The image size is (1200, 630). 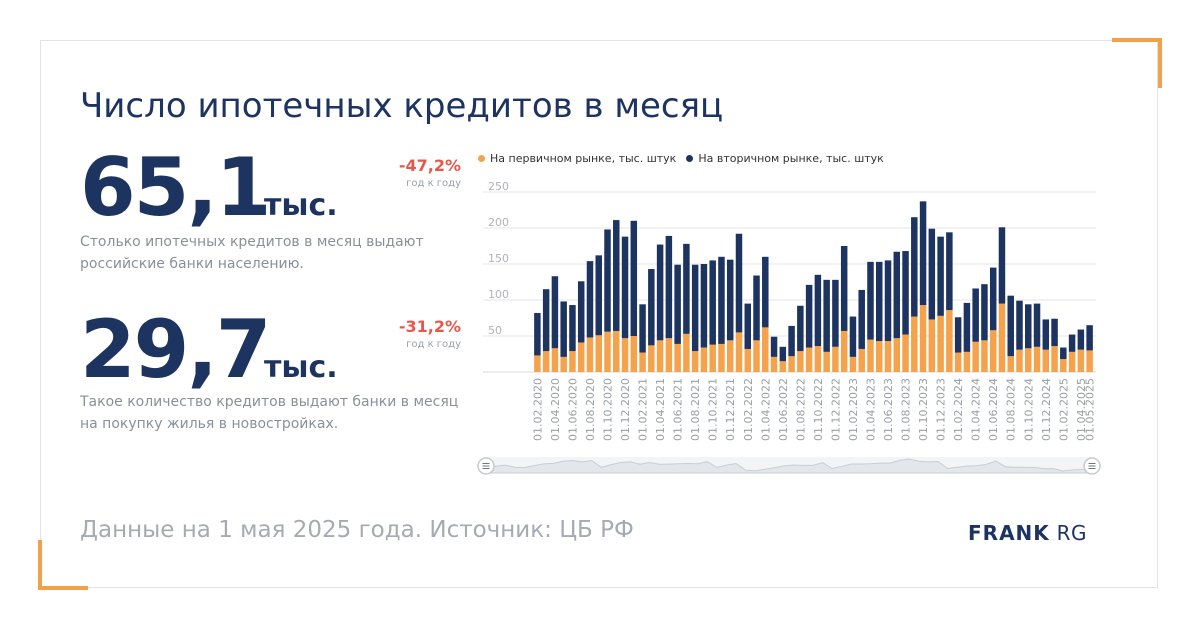 What do you see at coordinates (1092, 466) in the screenshot?
I see `navigator-handle-right` at bounding box center [1092, 466].